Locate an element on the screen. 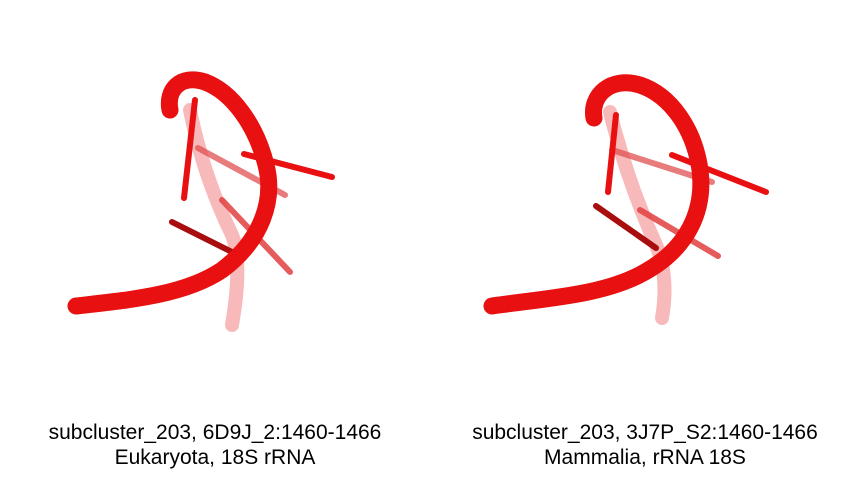 Image resolution: width=860 pixels, height=480 pixels. caption-subtitle-left: Eukaryota, 18S rRNA is located at coordinates (215, 457).